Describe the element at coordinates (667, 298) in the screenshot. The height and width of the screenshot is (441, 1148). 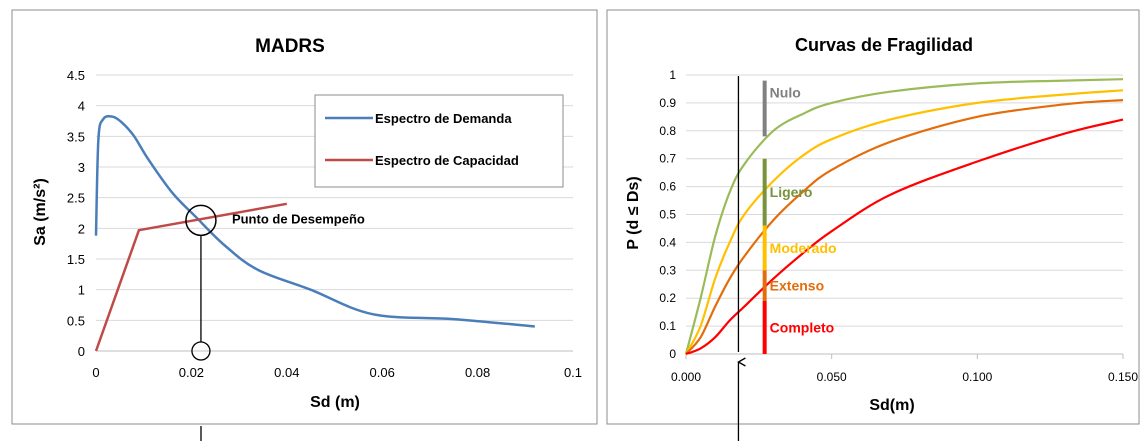
I see `y-tick-label: 0.2` at that location.